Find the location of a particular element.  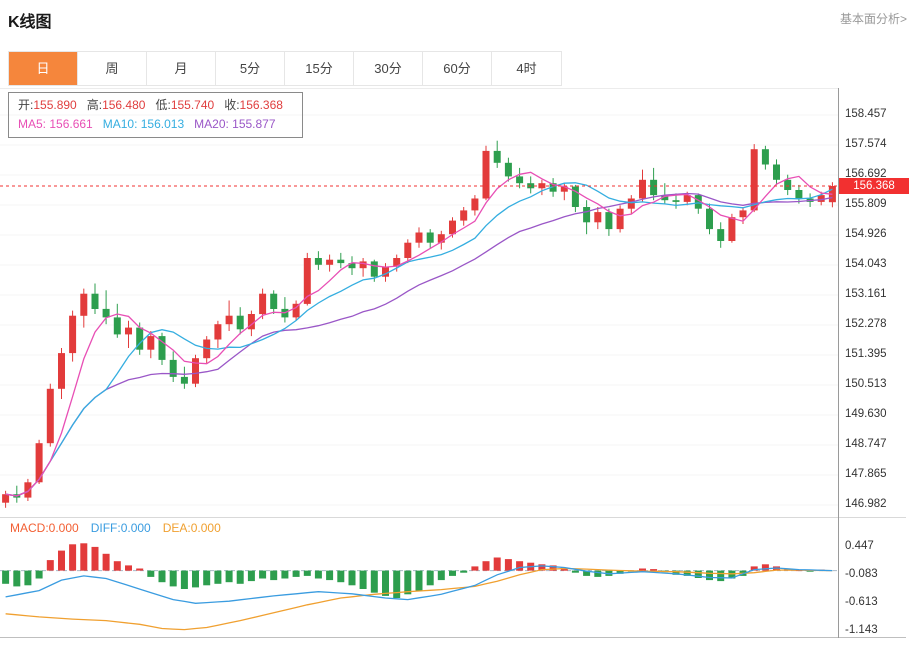

tab-30min: 30分 is located at coordinates (388, 68).